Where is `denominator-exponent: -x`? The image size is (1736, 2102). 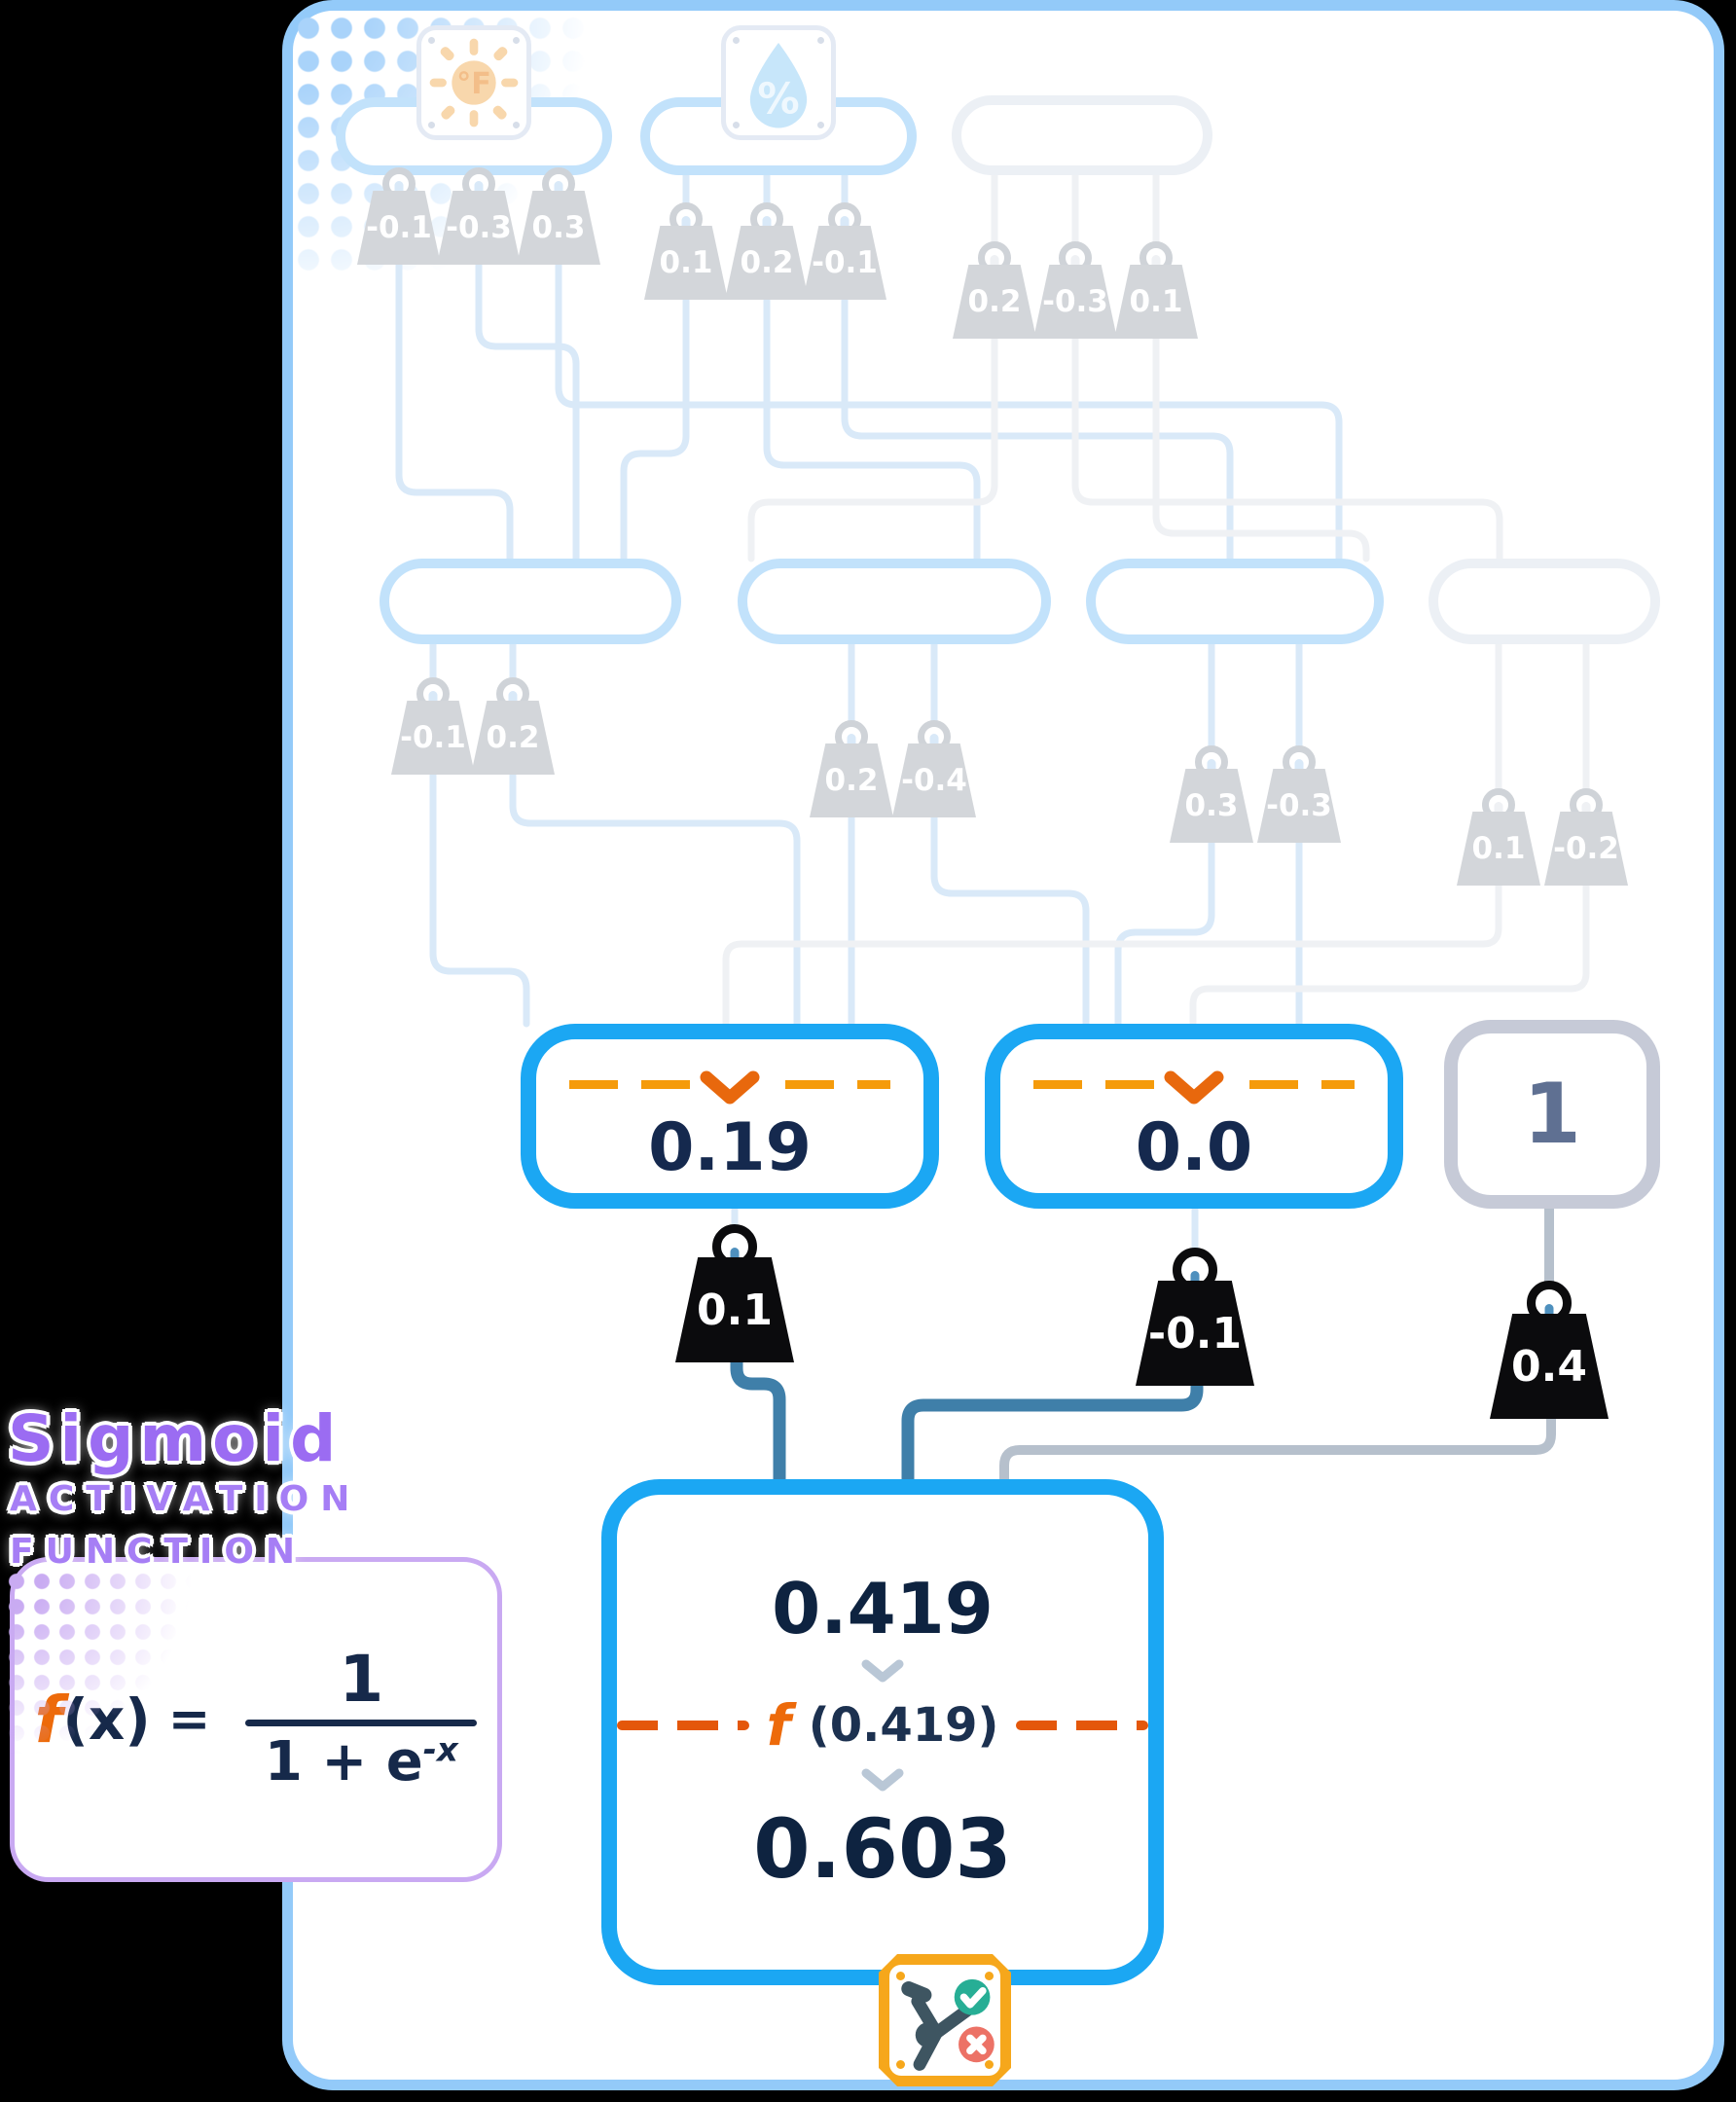
denominator-exponent: -x is located at coordinates (440, 1749).